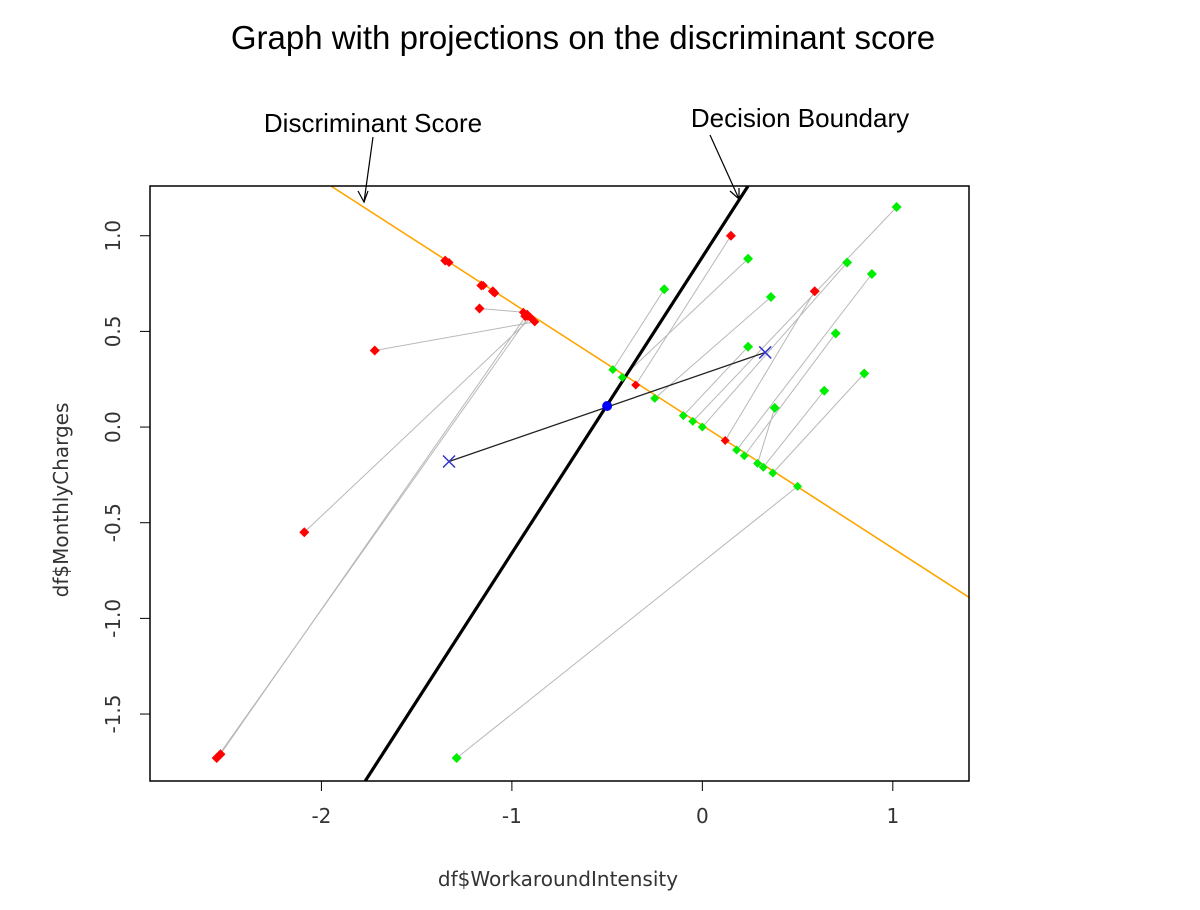 This screenshot has width=1200, height=910. Describe the element at coordinates (605, 804) in the screenshot. I see `x-axis: -2 -1 0 1` at that location.